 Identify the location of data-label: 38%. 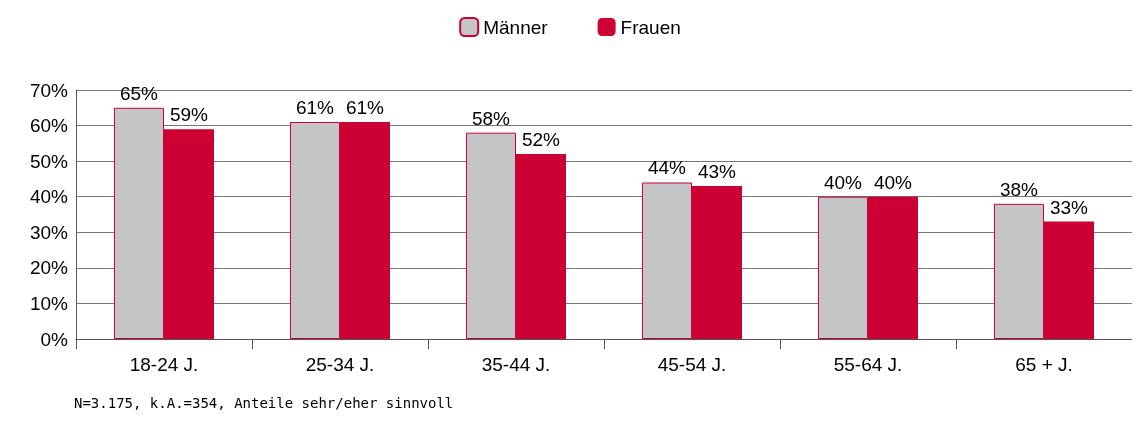
(1019, 189).